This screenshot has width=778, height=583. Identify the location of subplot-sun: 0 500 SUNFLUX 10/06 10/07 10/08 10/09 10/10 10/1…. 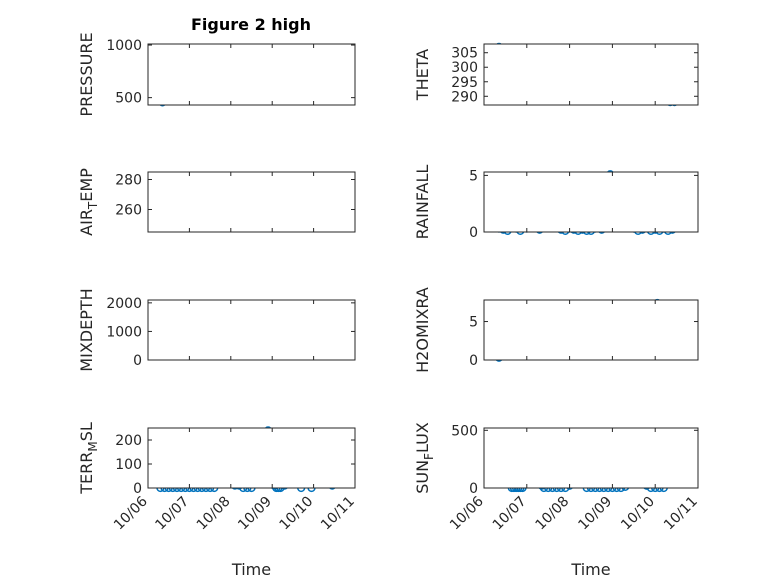
(557, 500).